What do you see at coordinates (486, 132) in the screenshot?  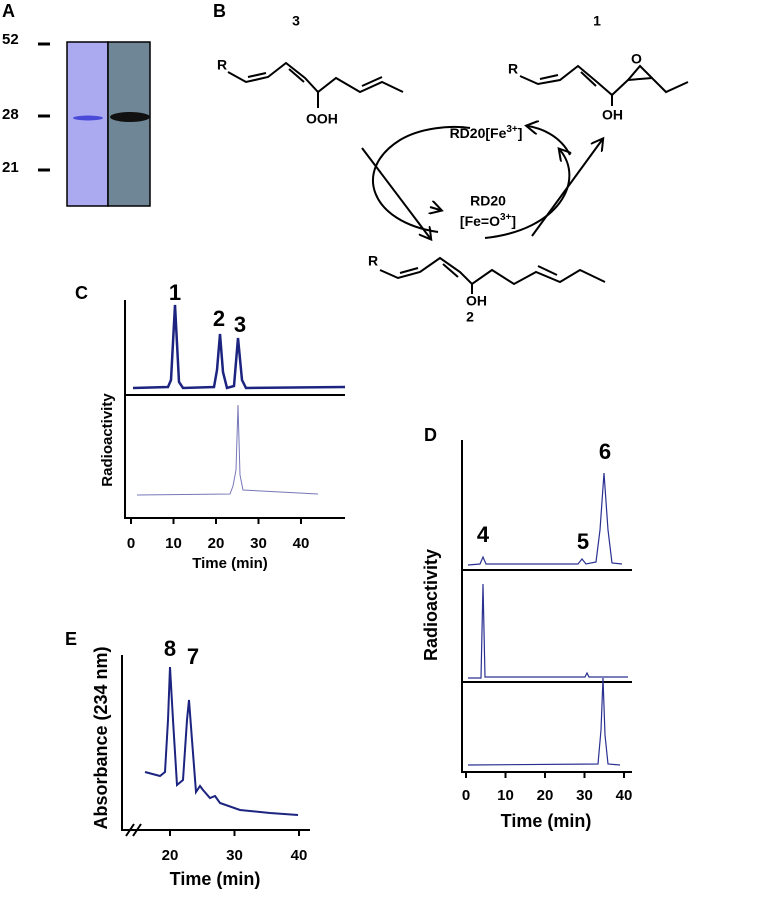 I see `enzyme-state: RD20[Fe3+]` at bounding box center [486, 132].